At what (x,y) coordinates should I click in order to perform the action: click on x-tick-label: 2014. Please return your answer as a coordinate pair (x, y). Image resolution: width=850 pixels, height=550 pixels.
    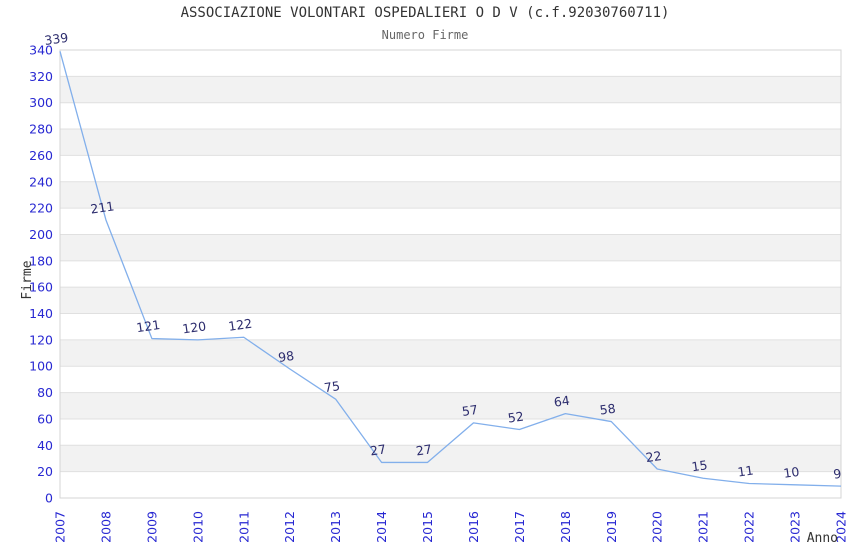
    Looking at the image, I should click on (381, 527).